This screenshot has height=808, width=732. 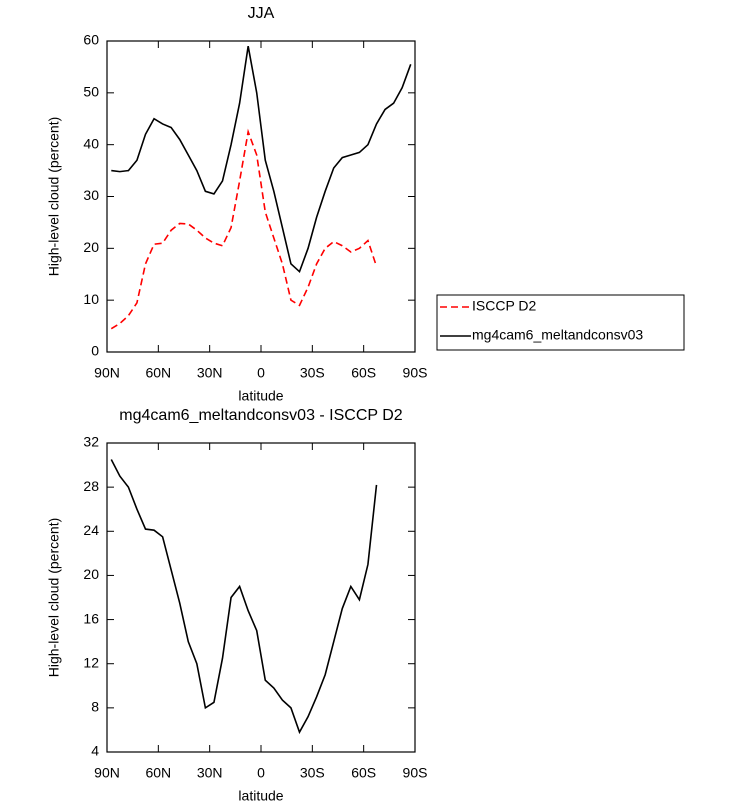 I want to click on y-tick-label: 0, so click(x=95, y=351).